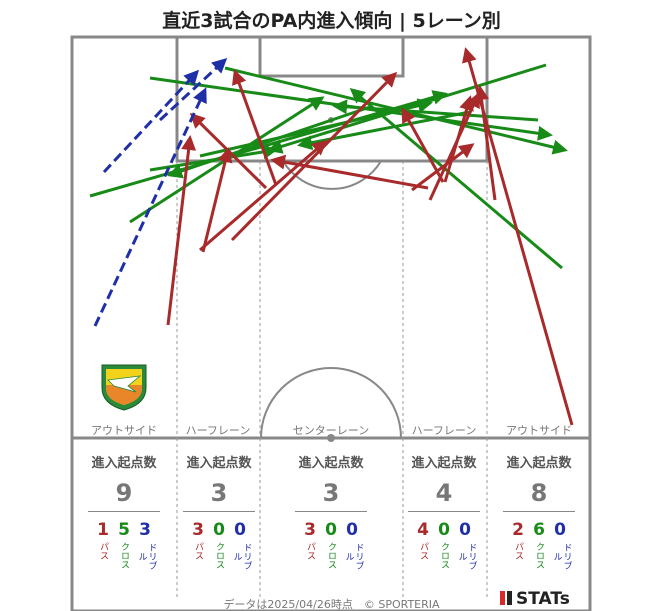 The height and width of the screenshot is (611, 663). I want to click on lane-label-outside-right: アウトサイド, so click(539, 430).